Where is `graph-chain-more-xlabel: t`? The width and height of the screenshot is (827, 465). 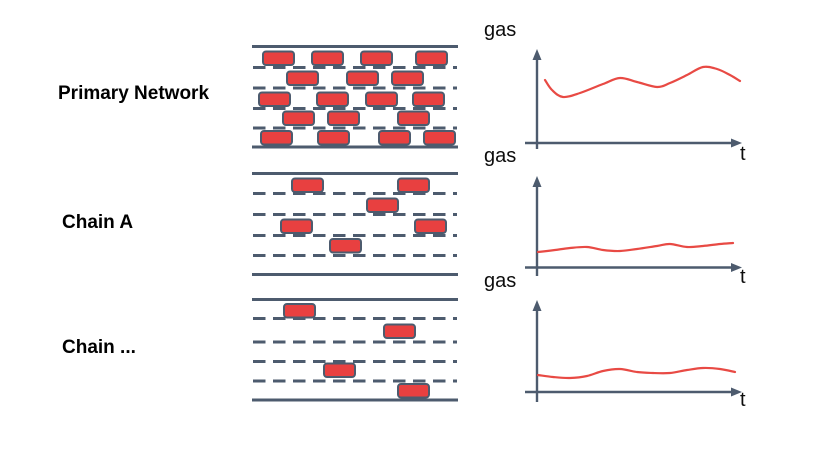
graph-chain-more-xlabel: t is located at coordinates (743, 400).